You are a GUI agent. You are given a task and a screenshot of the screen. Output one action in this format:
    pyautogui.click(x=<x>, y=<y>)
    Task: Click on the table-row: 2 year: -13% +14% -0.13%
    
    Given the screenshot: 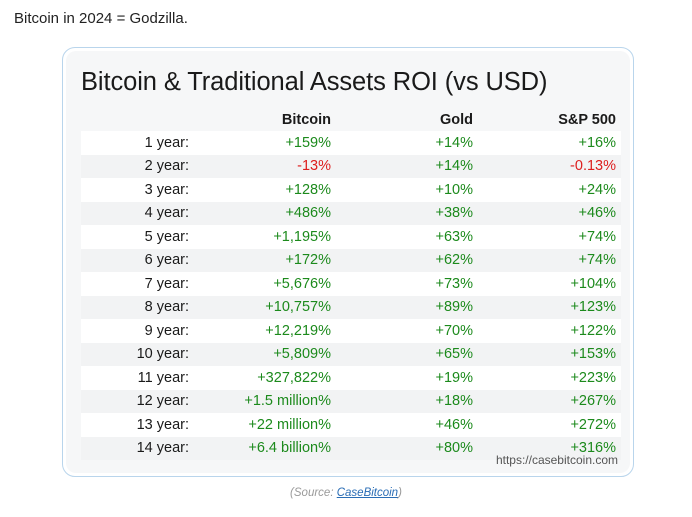 What is the action you would take?
    pyautogui.click(x=351, y=166)
    